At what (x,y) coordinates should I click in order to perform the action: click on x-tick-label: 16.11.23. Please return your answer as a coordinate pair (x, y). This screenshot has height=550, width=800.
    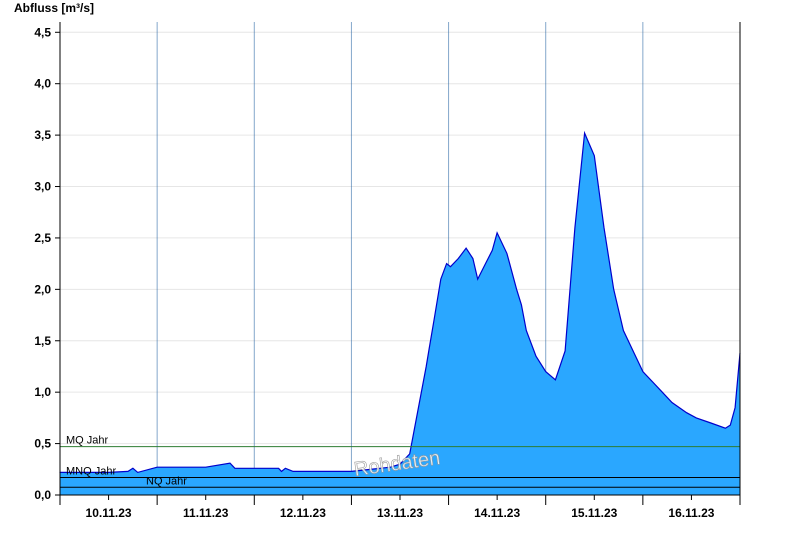
    Looking at the image, I should click on (691, 513).